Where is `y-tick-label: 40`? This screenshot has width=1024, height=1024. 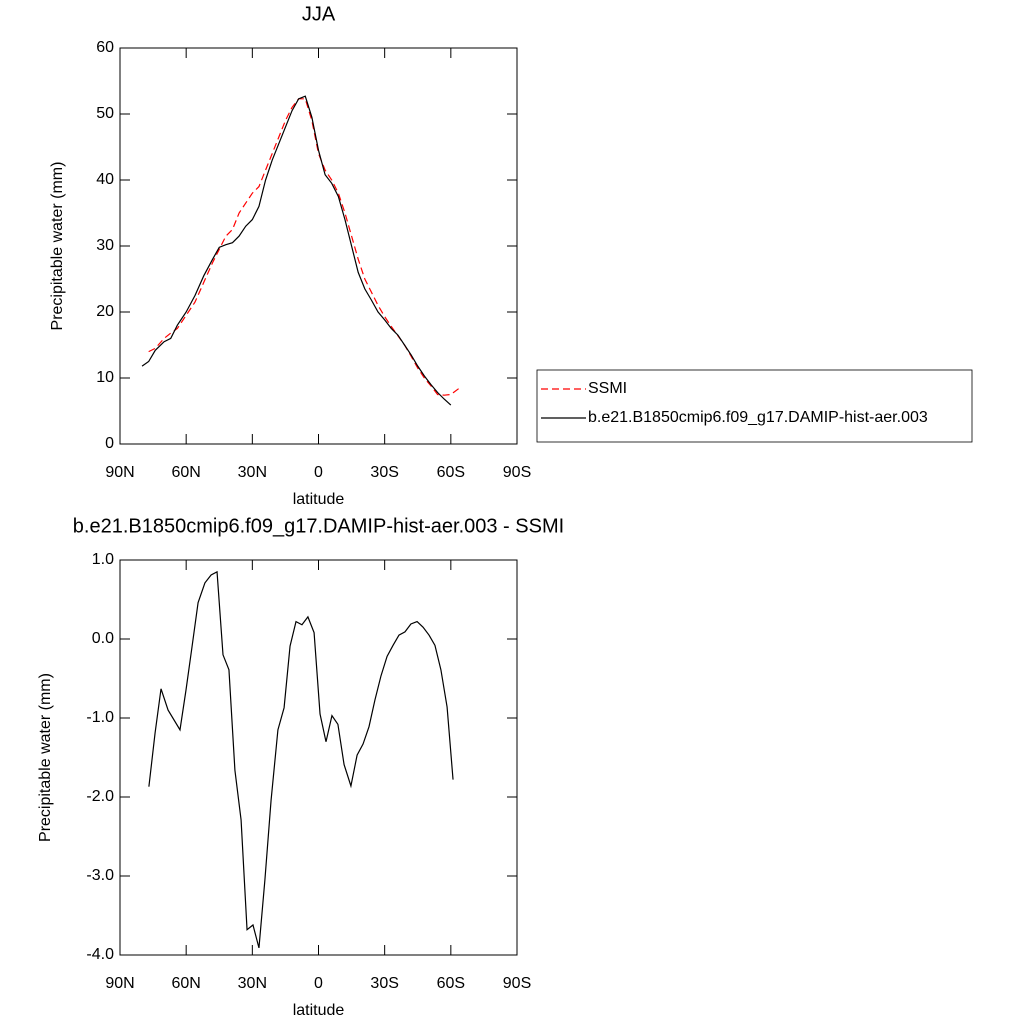
y-tick-label: 40 is located at coordinates (105, 179).